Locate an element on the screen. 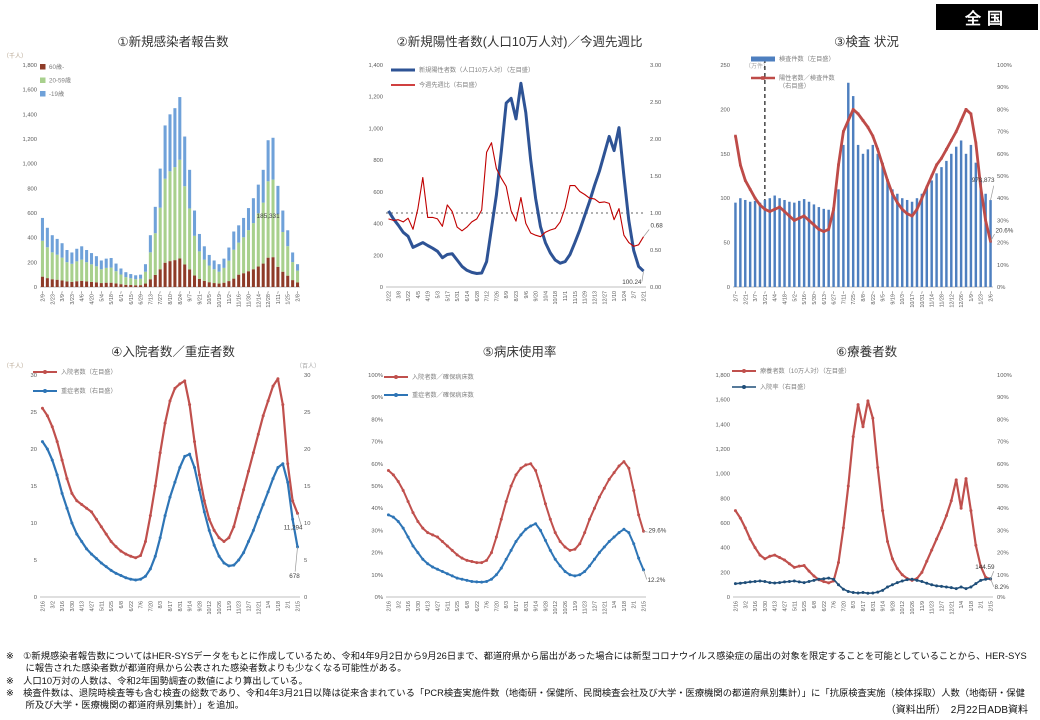 This screenshot has height=720, width=1040. svg-text: 2/7 is located at coordinates (635, 295).